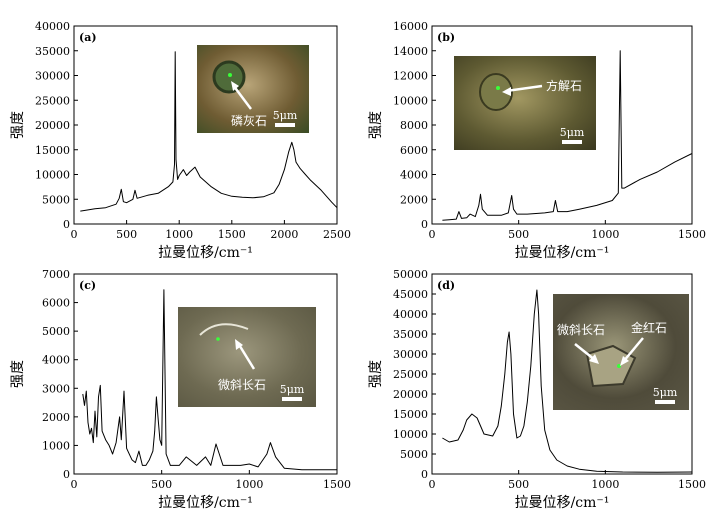 The width and height of the screenshot is (723, 518). Describe the element at coordinates (224, 329) in the screenshot. I see `grain-boundary` at that location.